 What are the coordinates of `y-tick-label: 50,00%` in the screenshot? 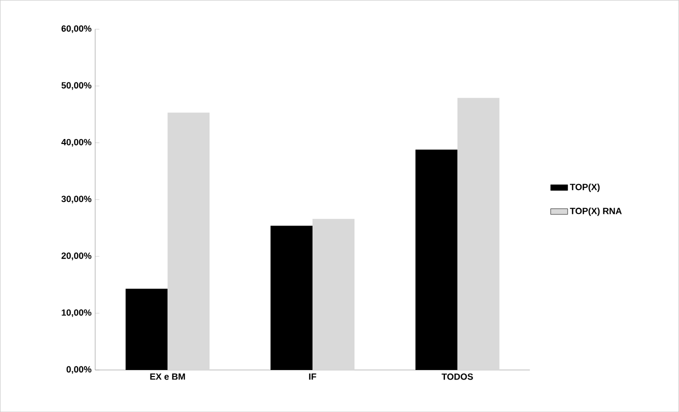 It's located at (77, 86).